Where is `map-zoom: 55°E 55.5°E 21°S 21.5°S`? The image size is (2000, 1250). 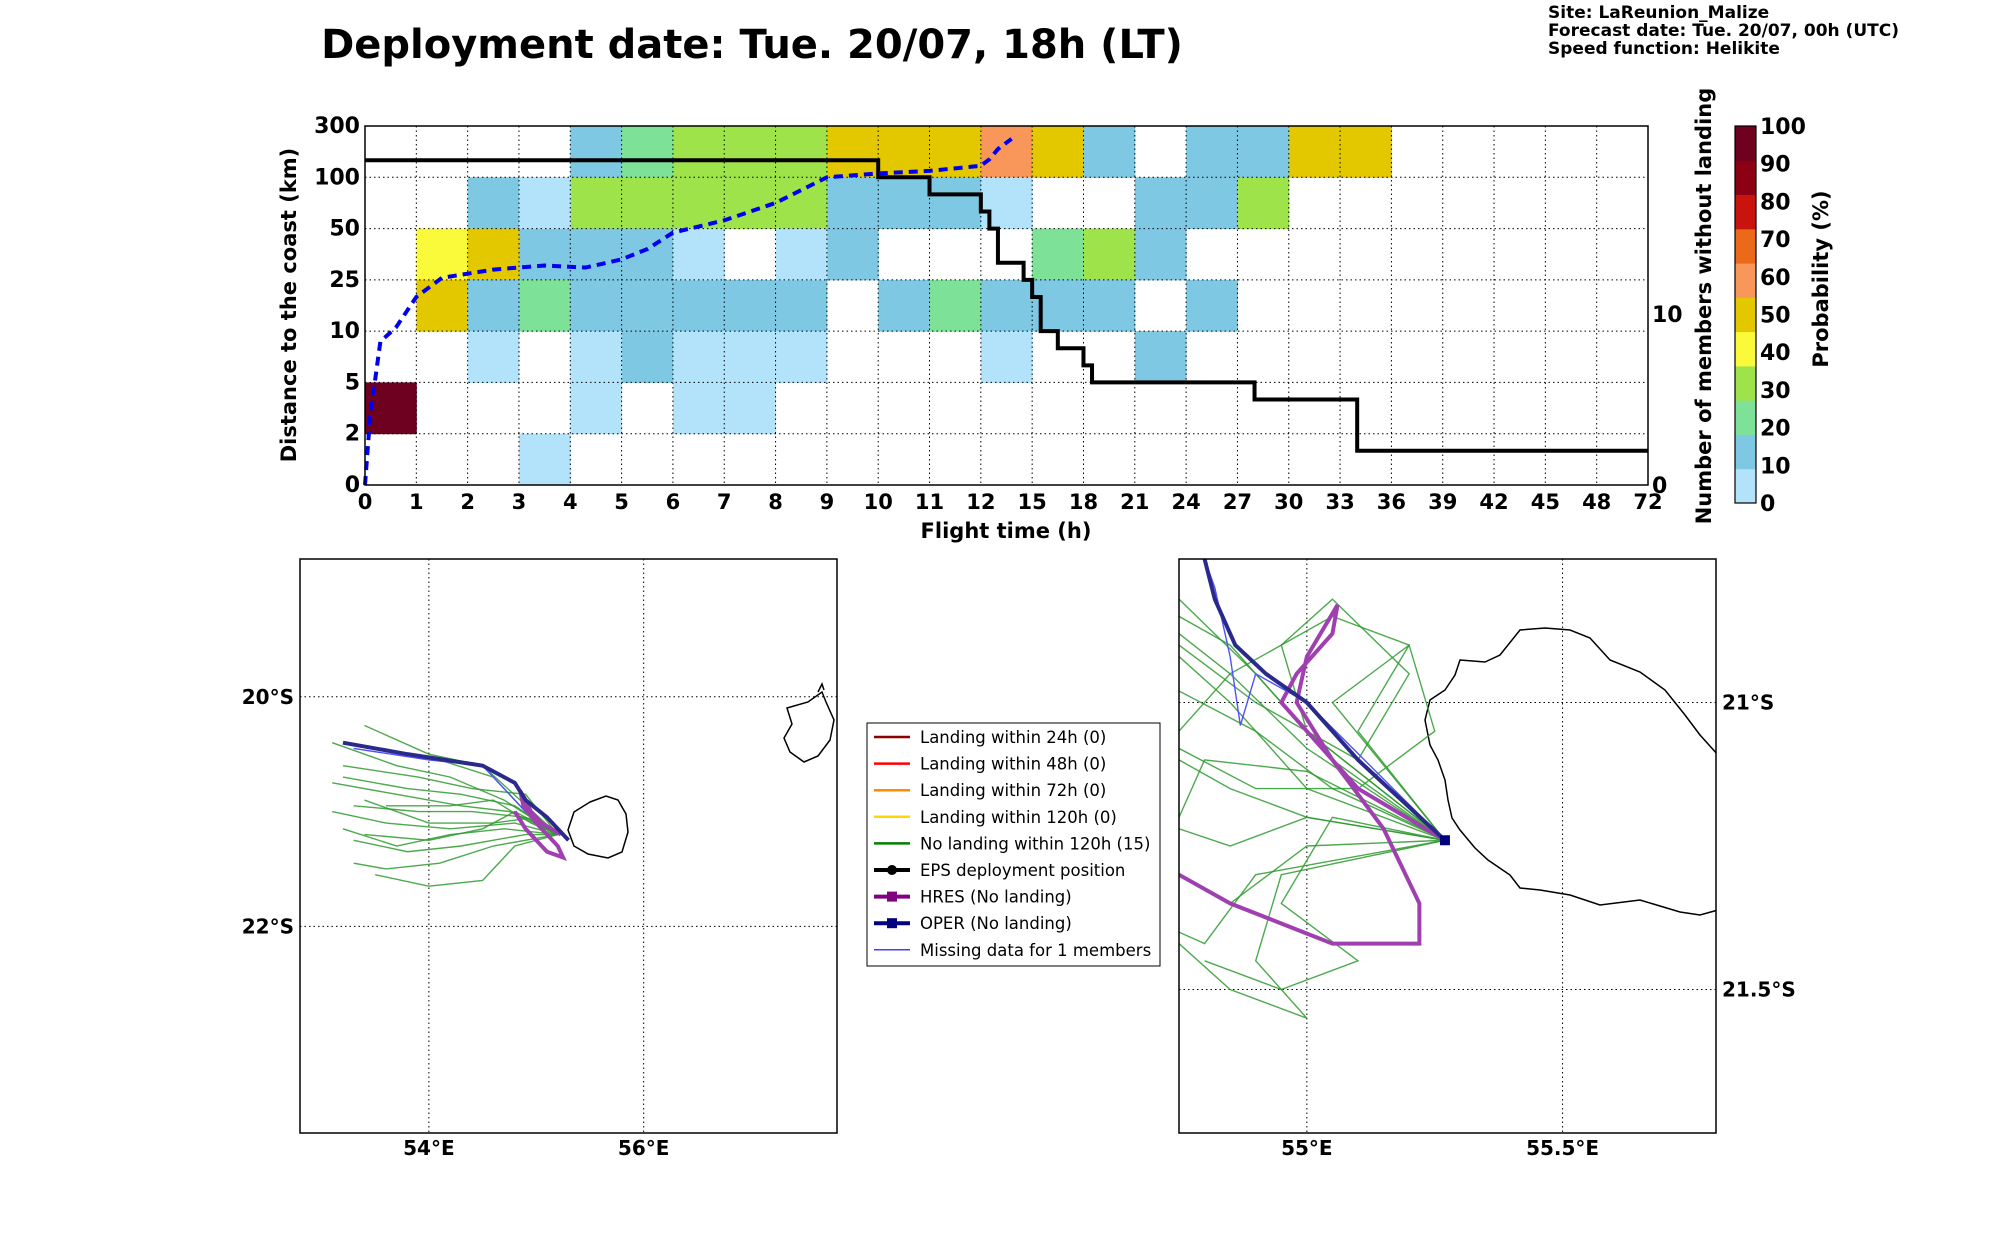
map-zoom: 55°E 55.5°E 21°S 21.5°S is located at coordinates (1487, 859).